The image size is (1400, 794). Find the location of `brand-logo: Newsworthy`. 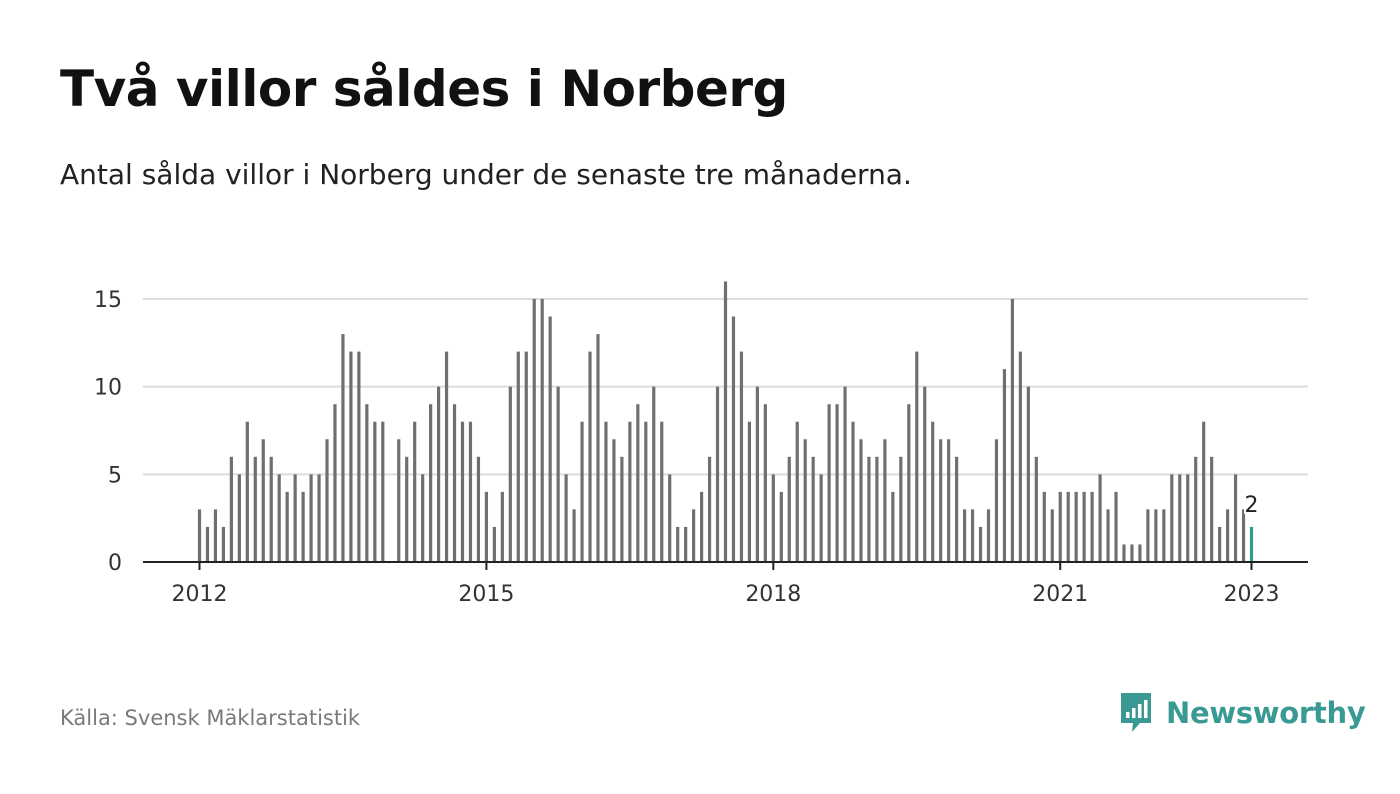

brand-logo: Newsworthy is located at coordinates (1242, 713).